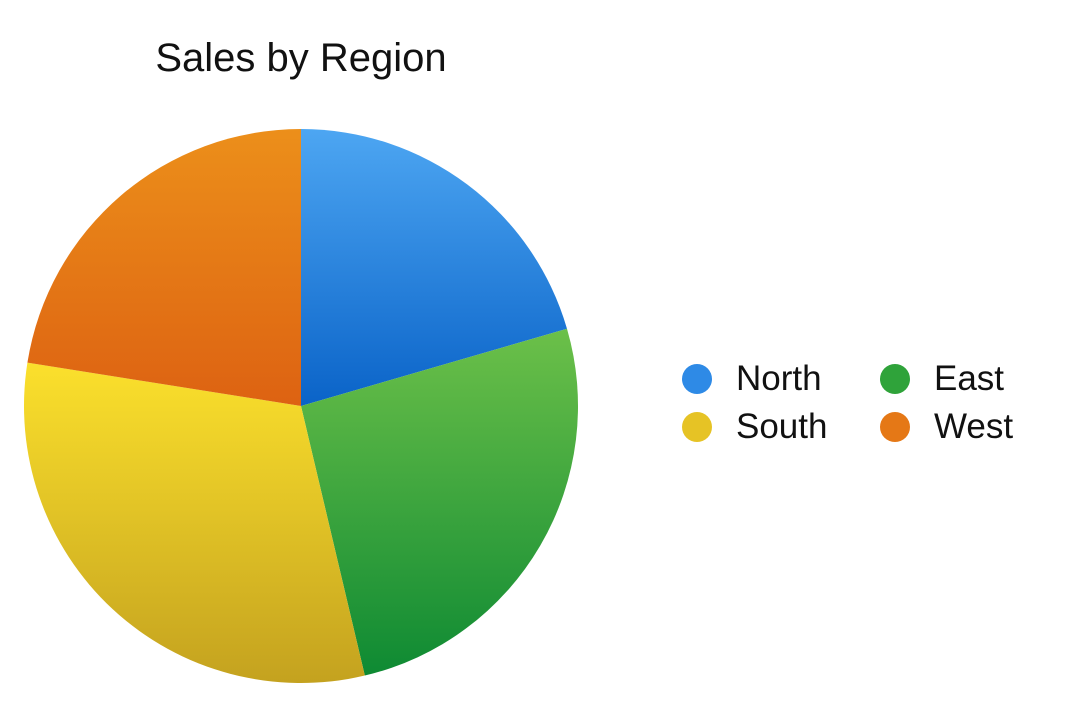  Describe the element at coordinates (434, 267) in the screenshot. I see `pie-slice-north` at that location.